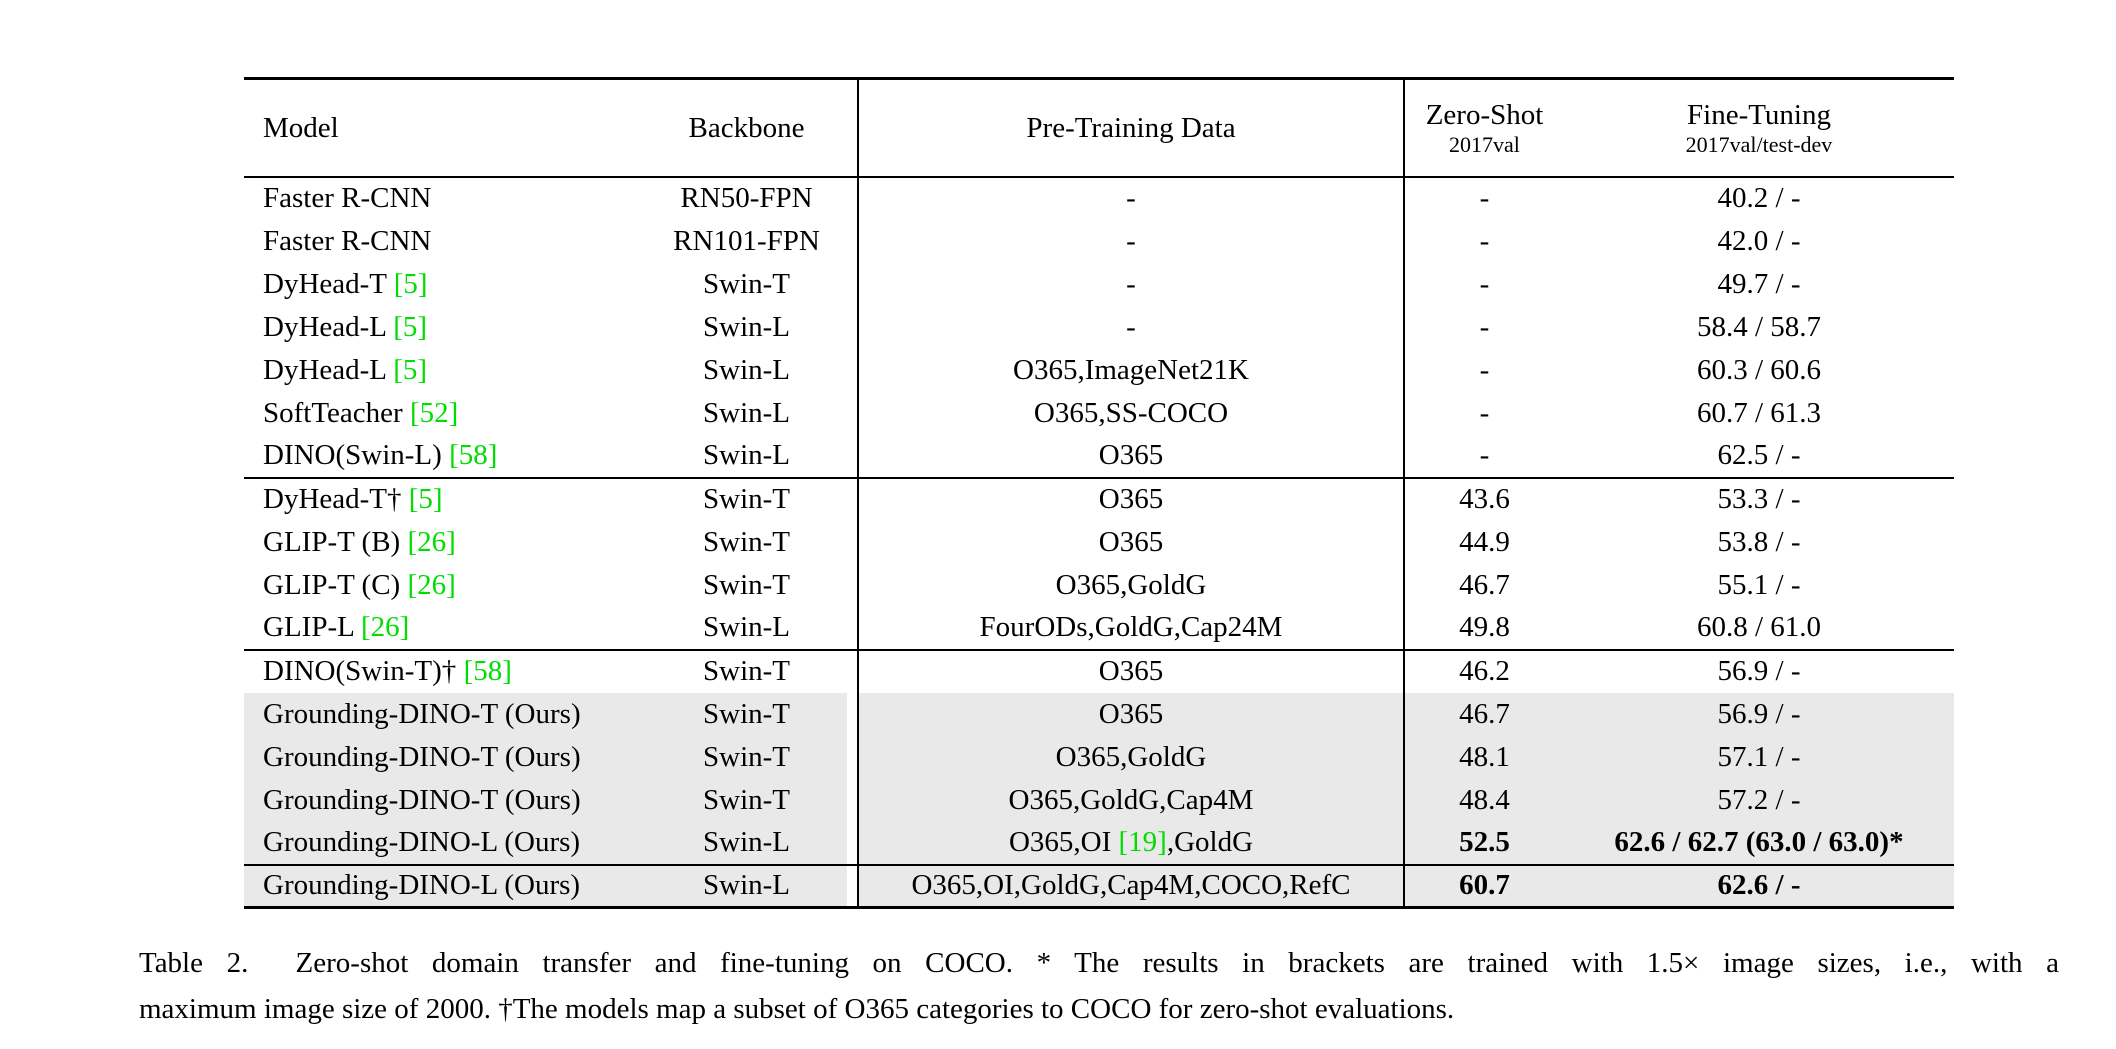 The width and height of the screenshot is (2116, 1049). Describe the element at coordinates (747, 241) in the screenshot. I see `cell-backbone: RN101-FPN` at that location.